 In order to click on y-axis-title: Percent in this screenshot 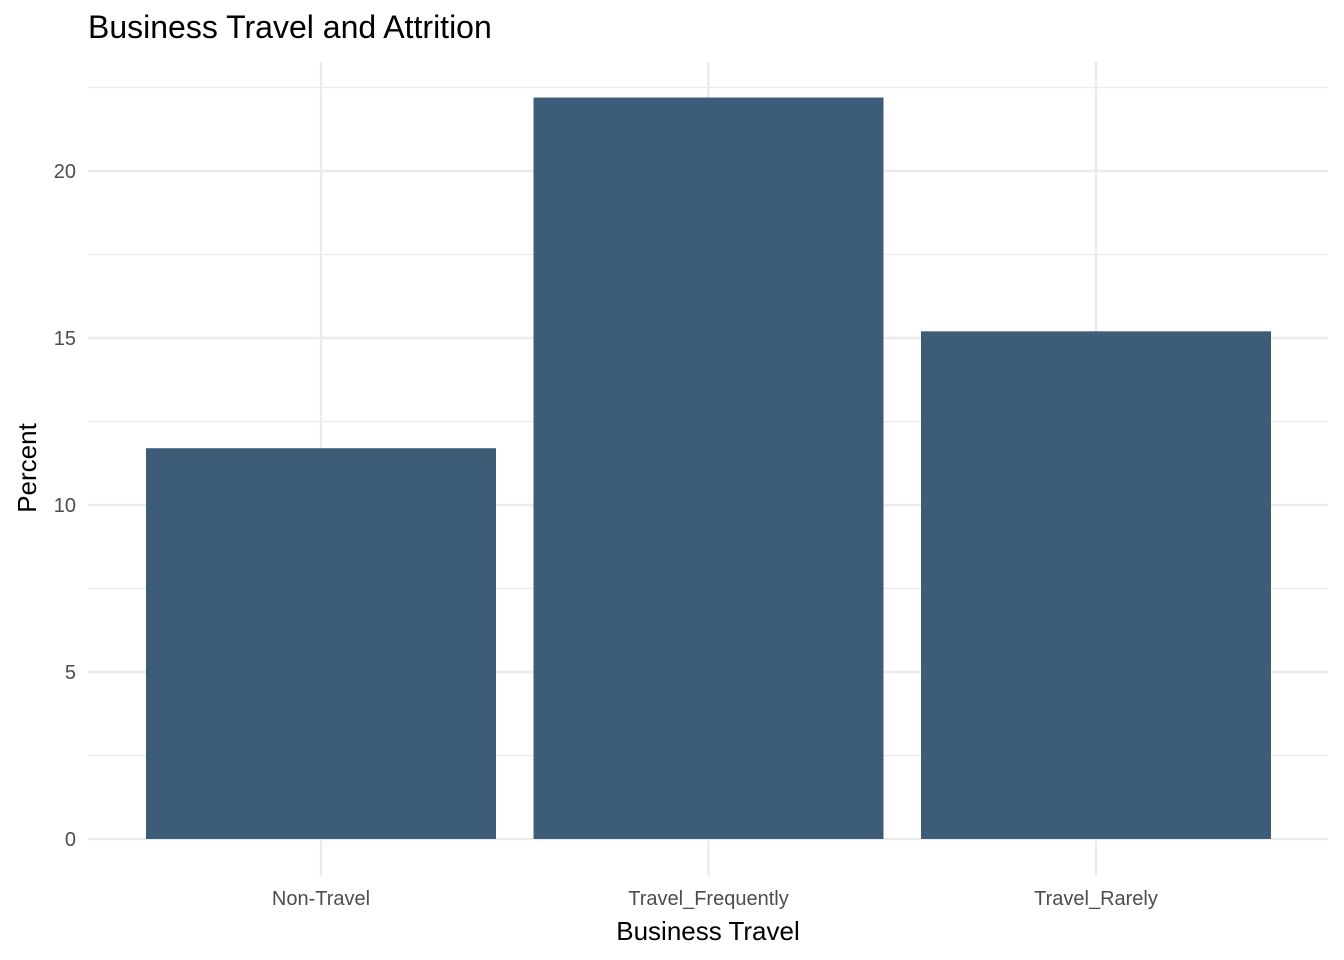, I will do `click(27, 467)`.